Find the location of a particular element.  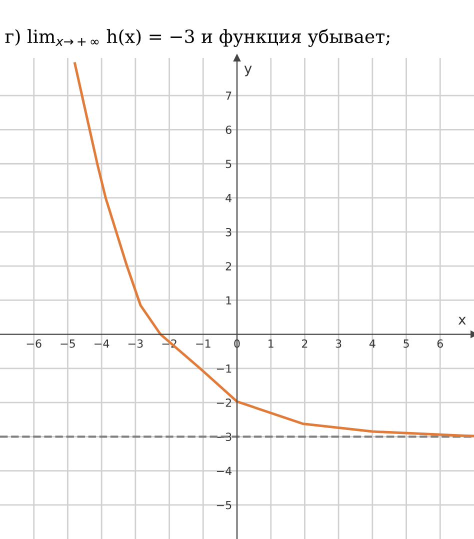

x-axis-title: x is located at coordinates (462, 320).